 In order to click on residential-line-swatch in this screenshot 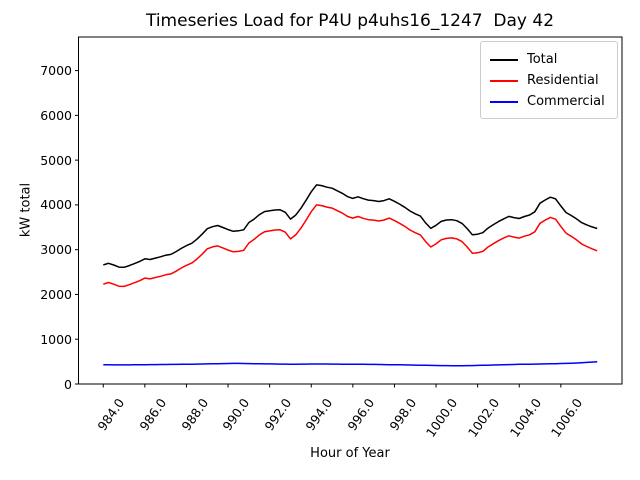, I will do `click(504, 80)`.